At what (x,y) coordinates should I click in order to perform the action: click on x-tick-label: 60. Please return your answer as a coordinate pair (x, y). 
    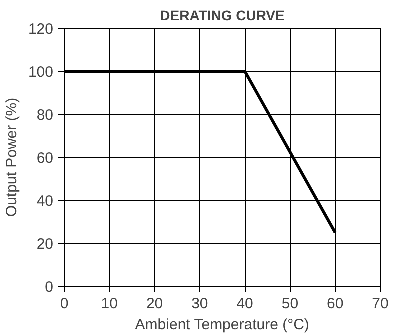
    Looking at the image, I should click on (335, 304).